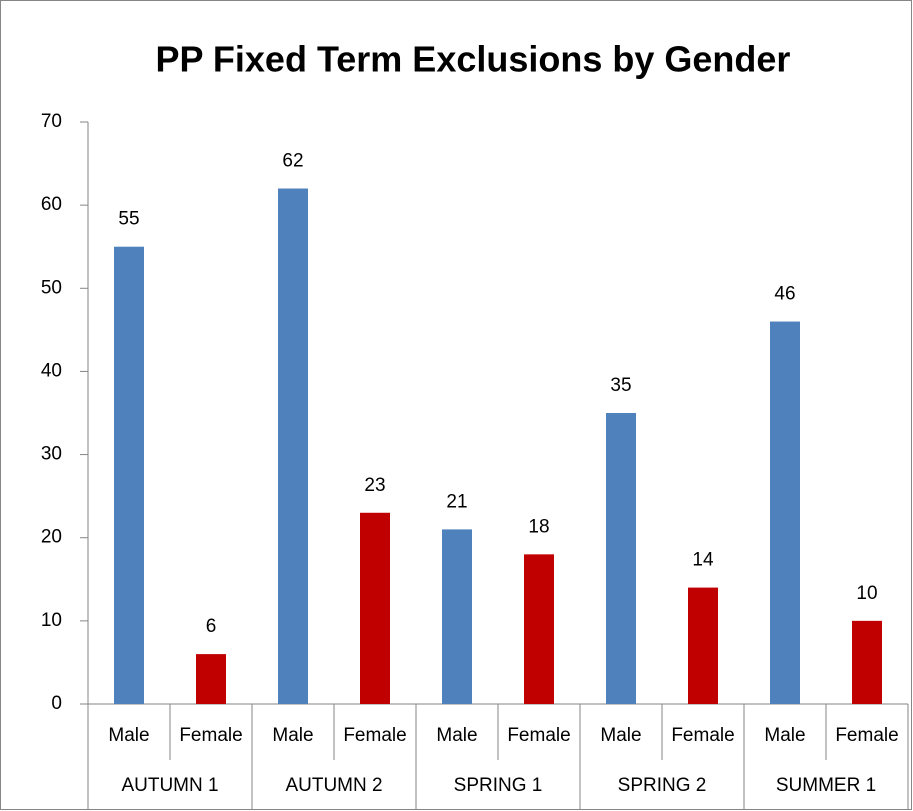  I want to click on y-tick-label: 70, so click(51, 121).